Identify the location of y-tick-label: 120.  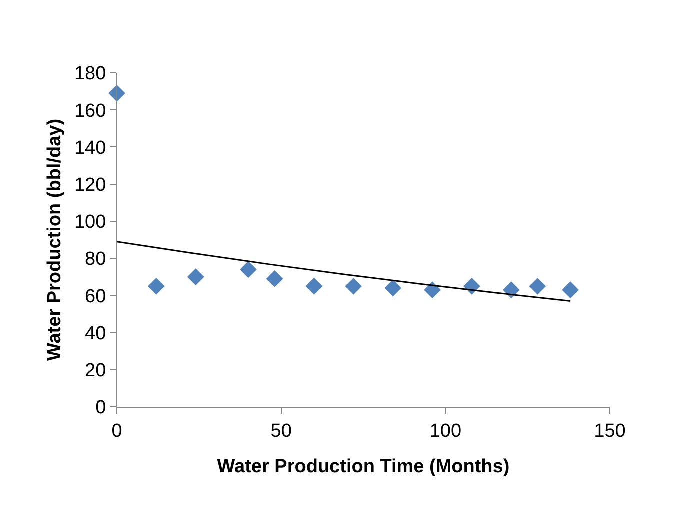
(90, 185).